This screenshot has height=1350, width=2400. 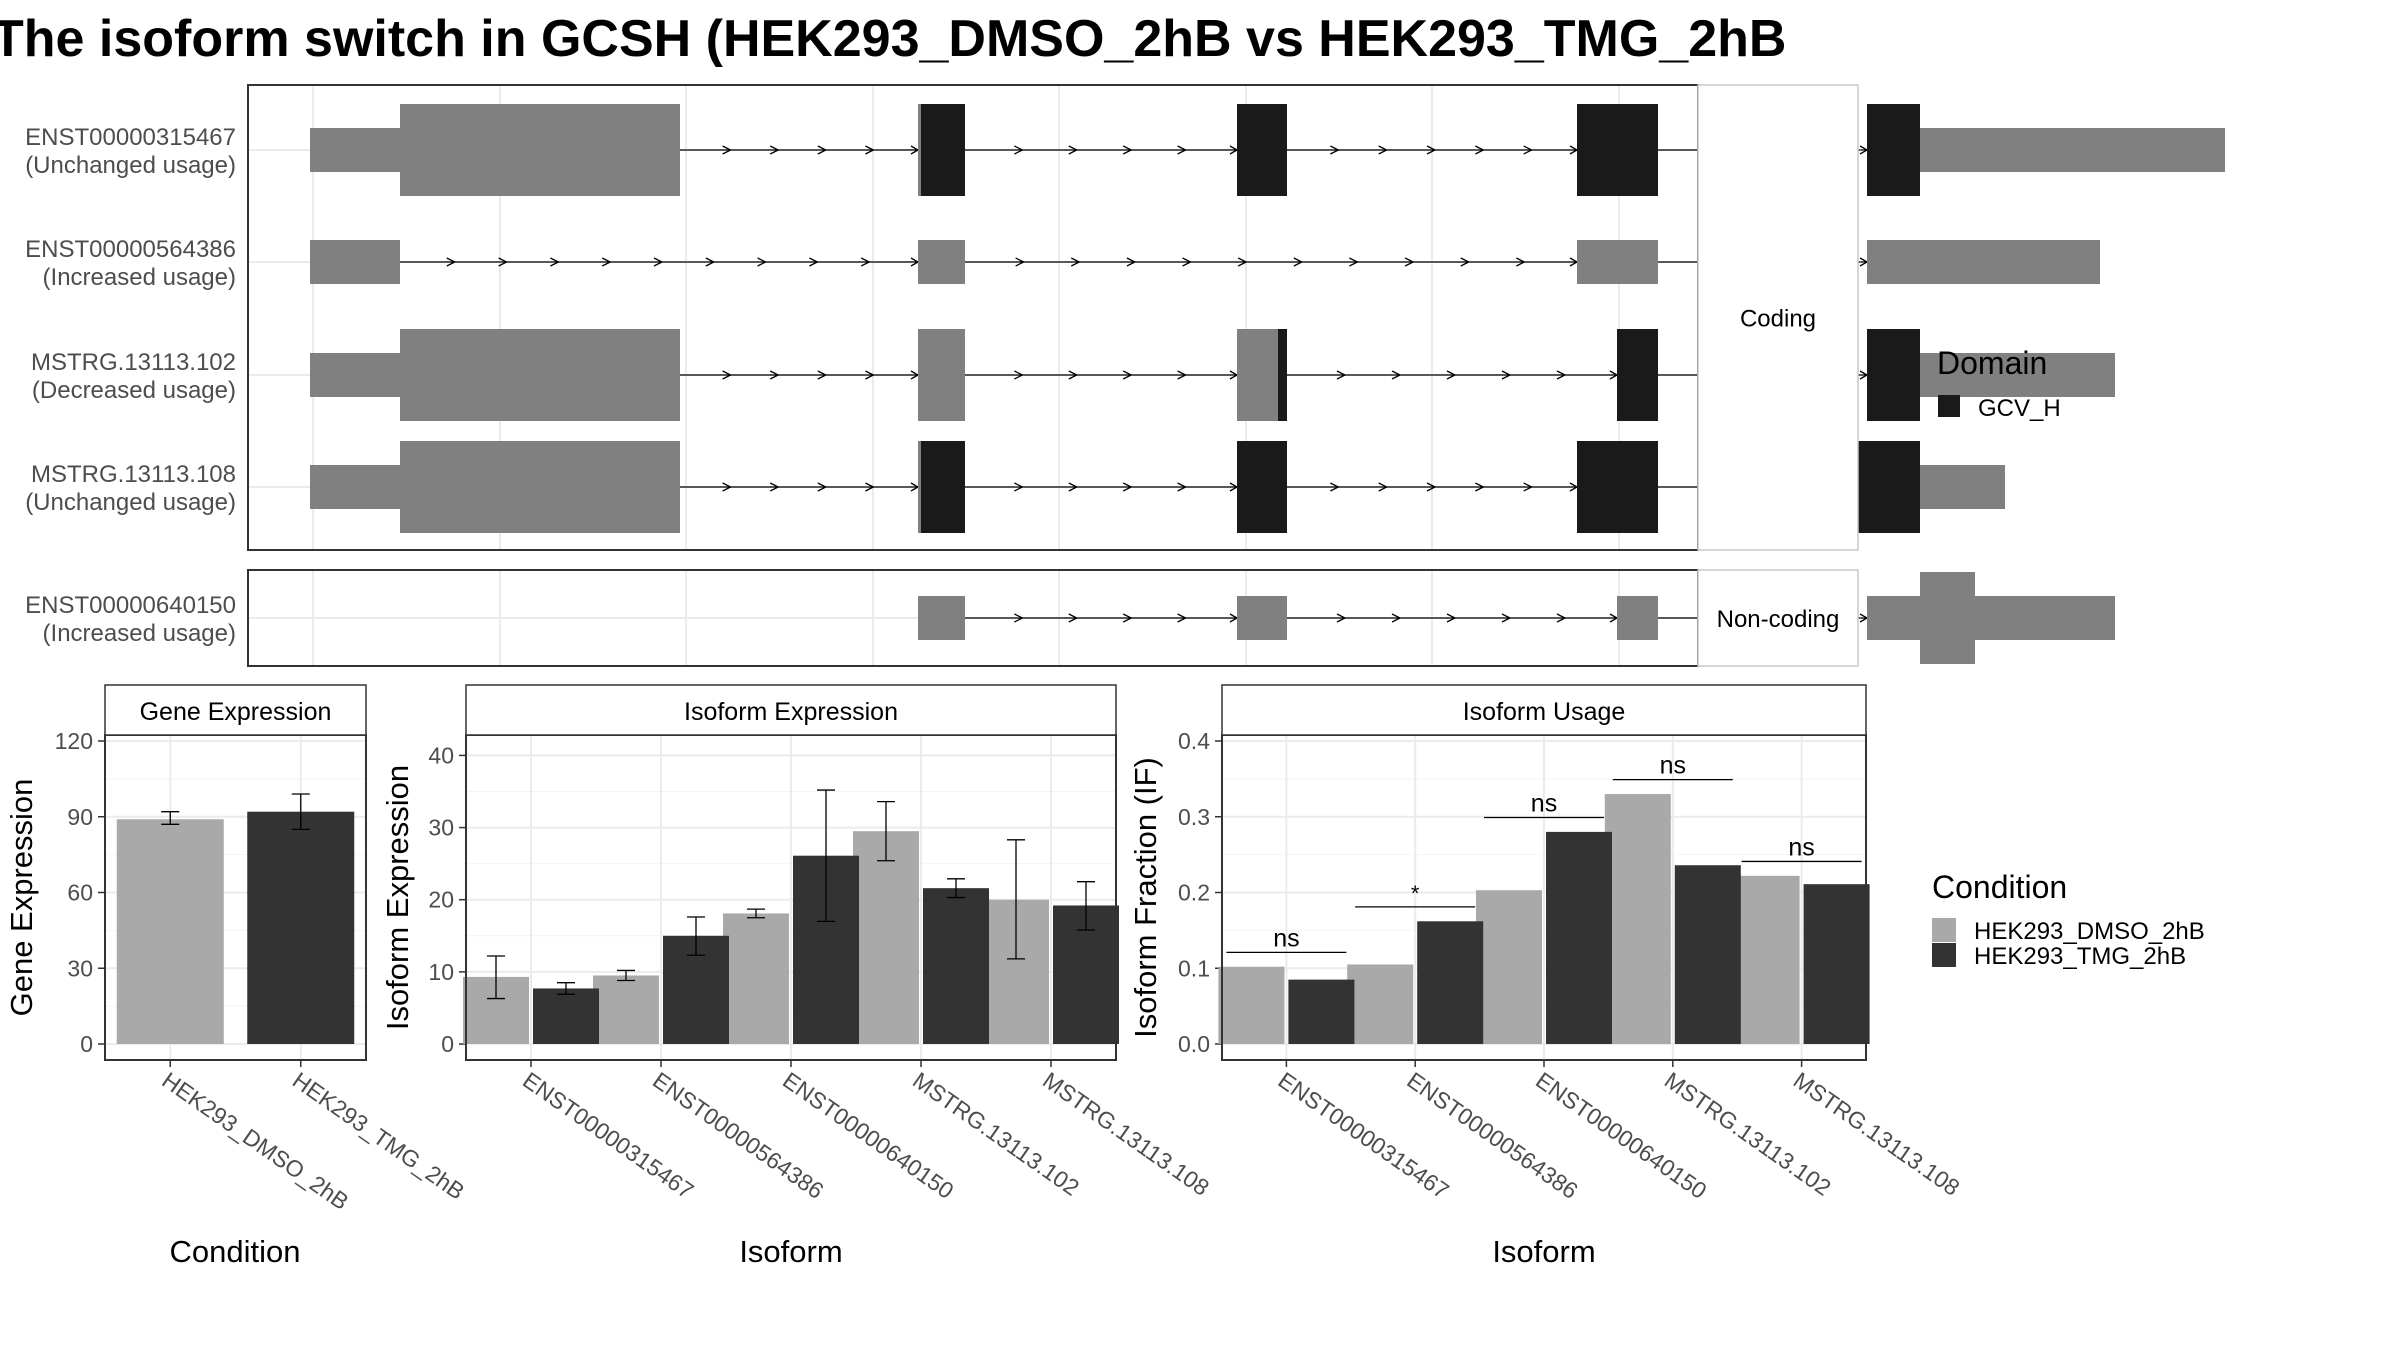 I want to click on transcript-usage-label: (Decreased usage), so click(x=134, y=390).